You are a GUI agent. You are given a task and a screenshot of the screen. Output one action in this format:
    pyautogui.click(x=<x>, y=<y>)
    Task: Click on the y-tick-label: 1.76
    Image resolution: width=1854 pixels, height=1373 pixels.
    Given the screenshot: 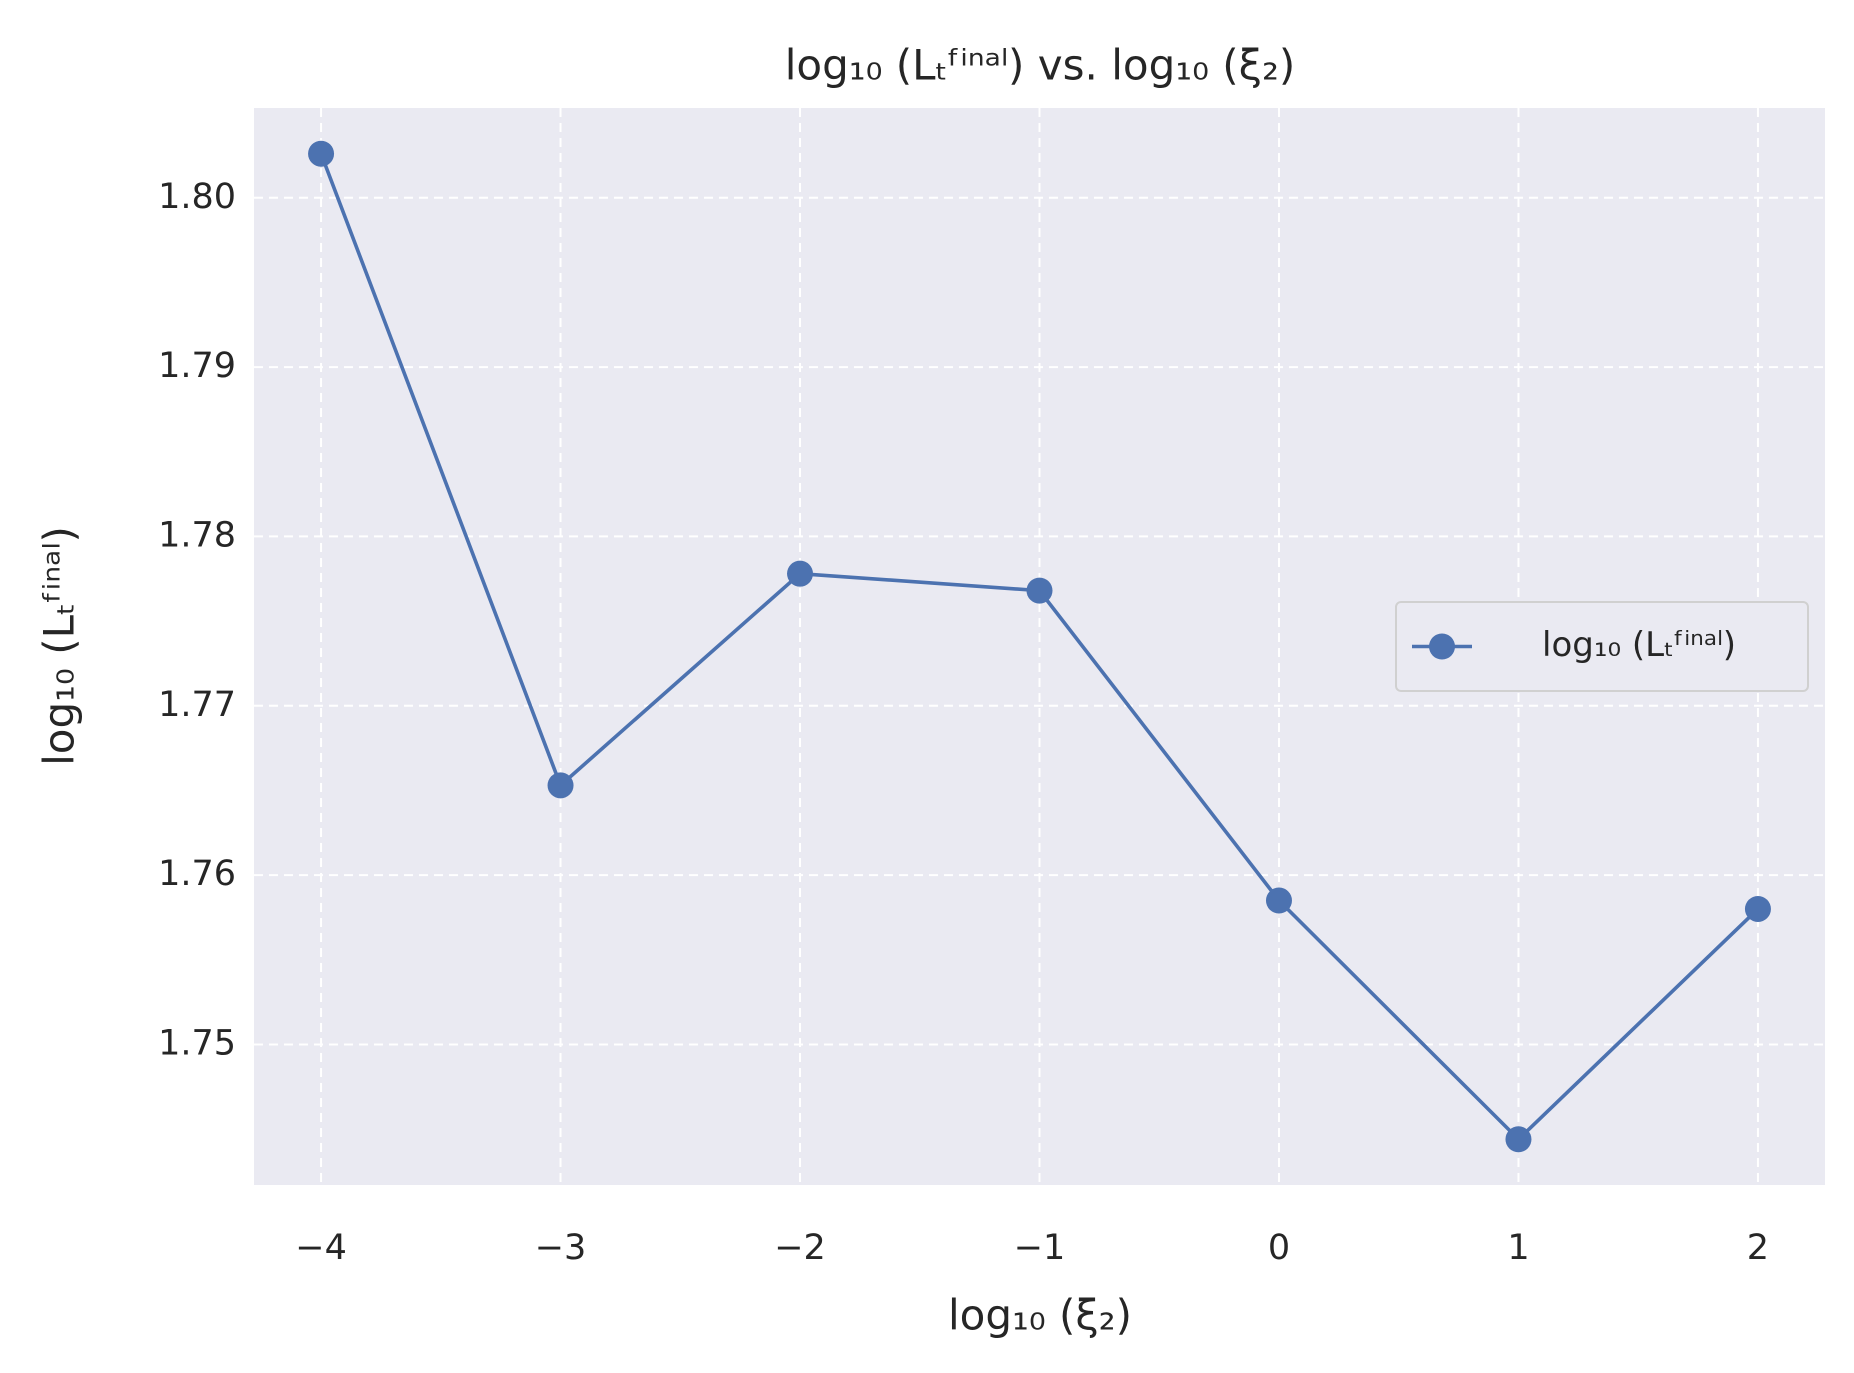 What is the action you would take?
    pyautogui.click(x=197, y=874)
    